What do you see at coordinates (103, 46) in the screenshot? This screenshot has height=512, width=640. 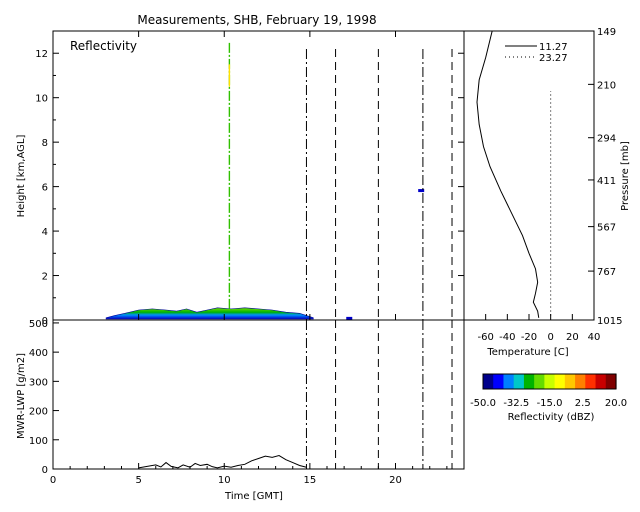 I see `panel-label-reflectivity: Reflectivity` at bounding box center [103, 46].